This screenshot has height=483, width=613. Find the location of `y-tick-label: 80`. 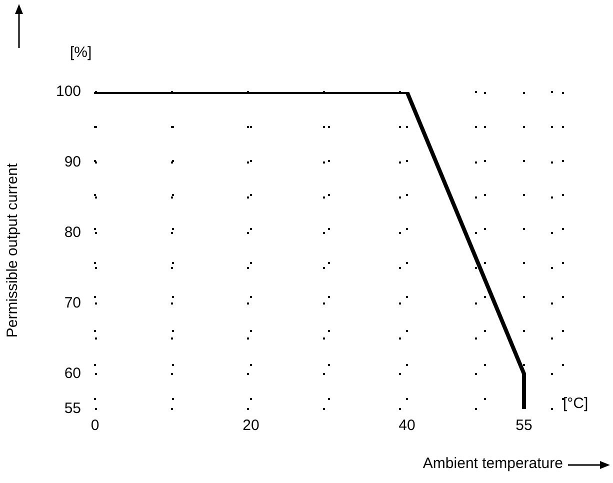

y-tick-label: 80 is located at coordinates (73, 233).